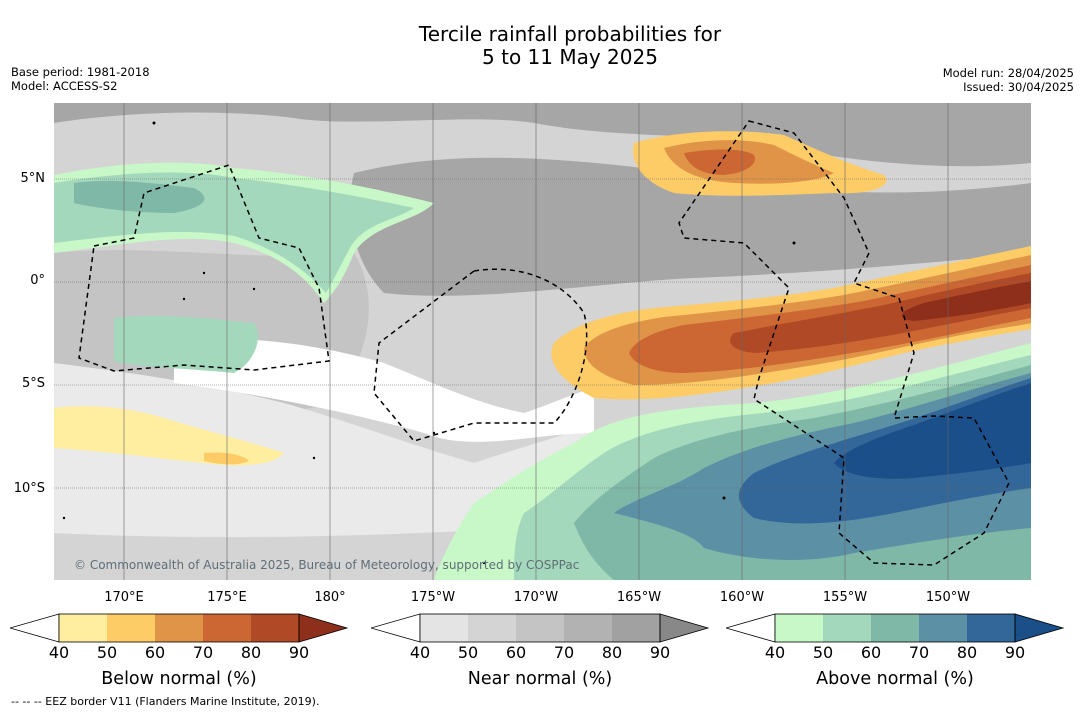 The width and height of the screenshot is (1085, 713). I want to click on colorbar3-tick-50: 50, so click(823, 652).